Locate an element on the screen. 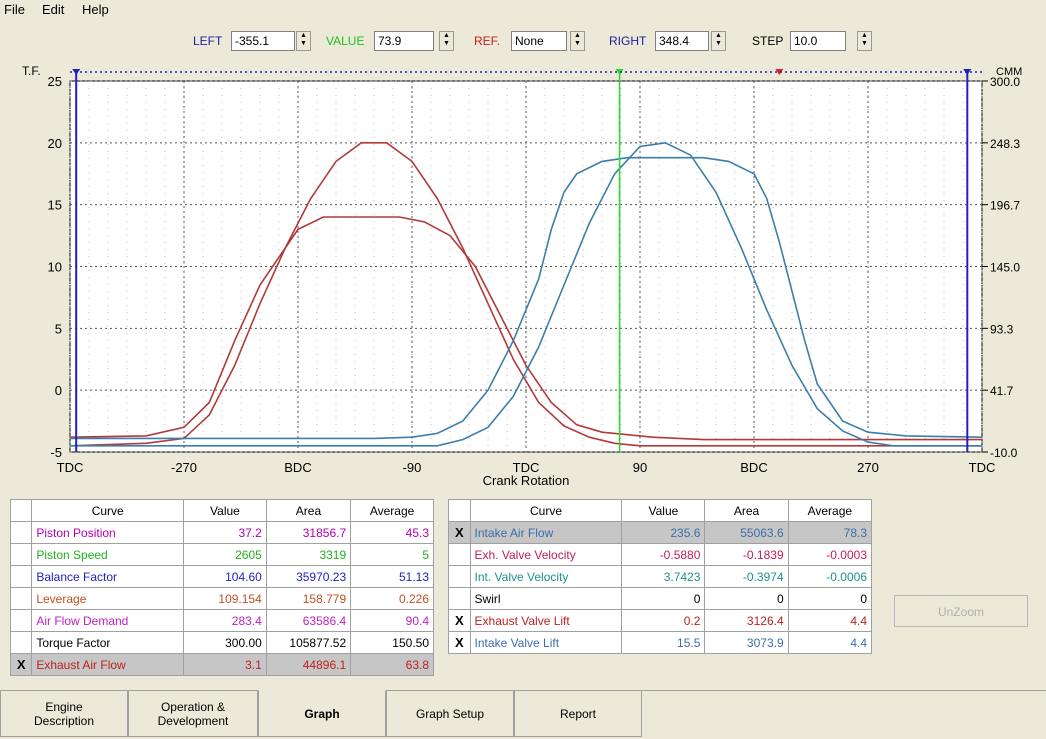 The height and width of the screenshot is (739, 1046). unzoom-button: UnZoom is located at coordinates (961, 611).